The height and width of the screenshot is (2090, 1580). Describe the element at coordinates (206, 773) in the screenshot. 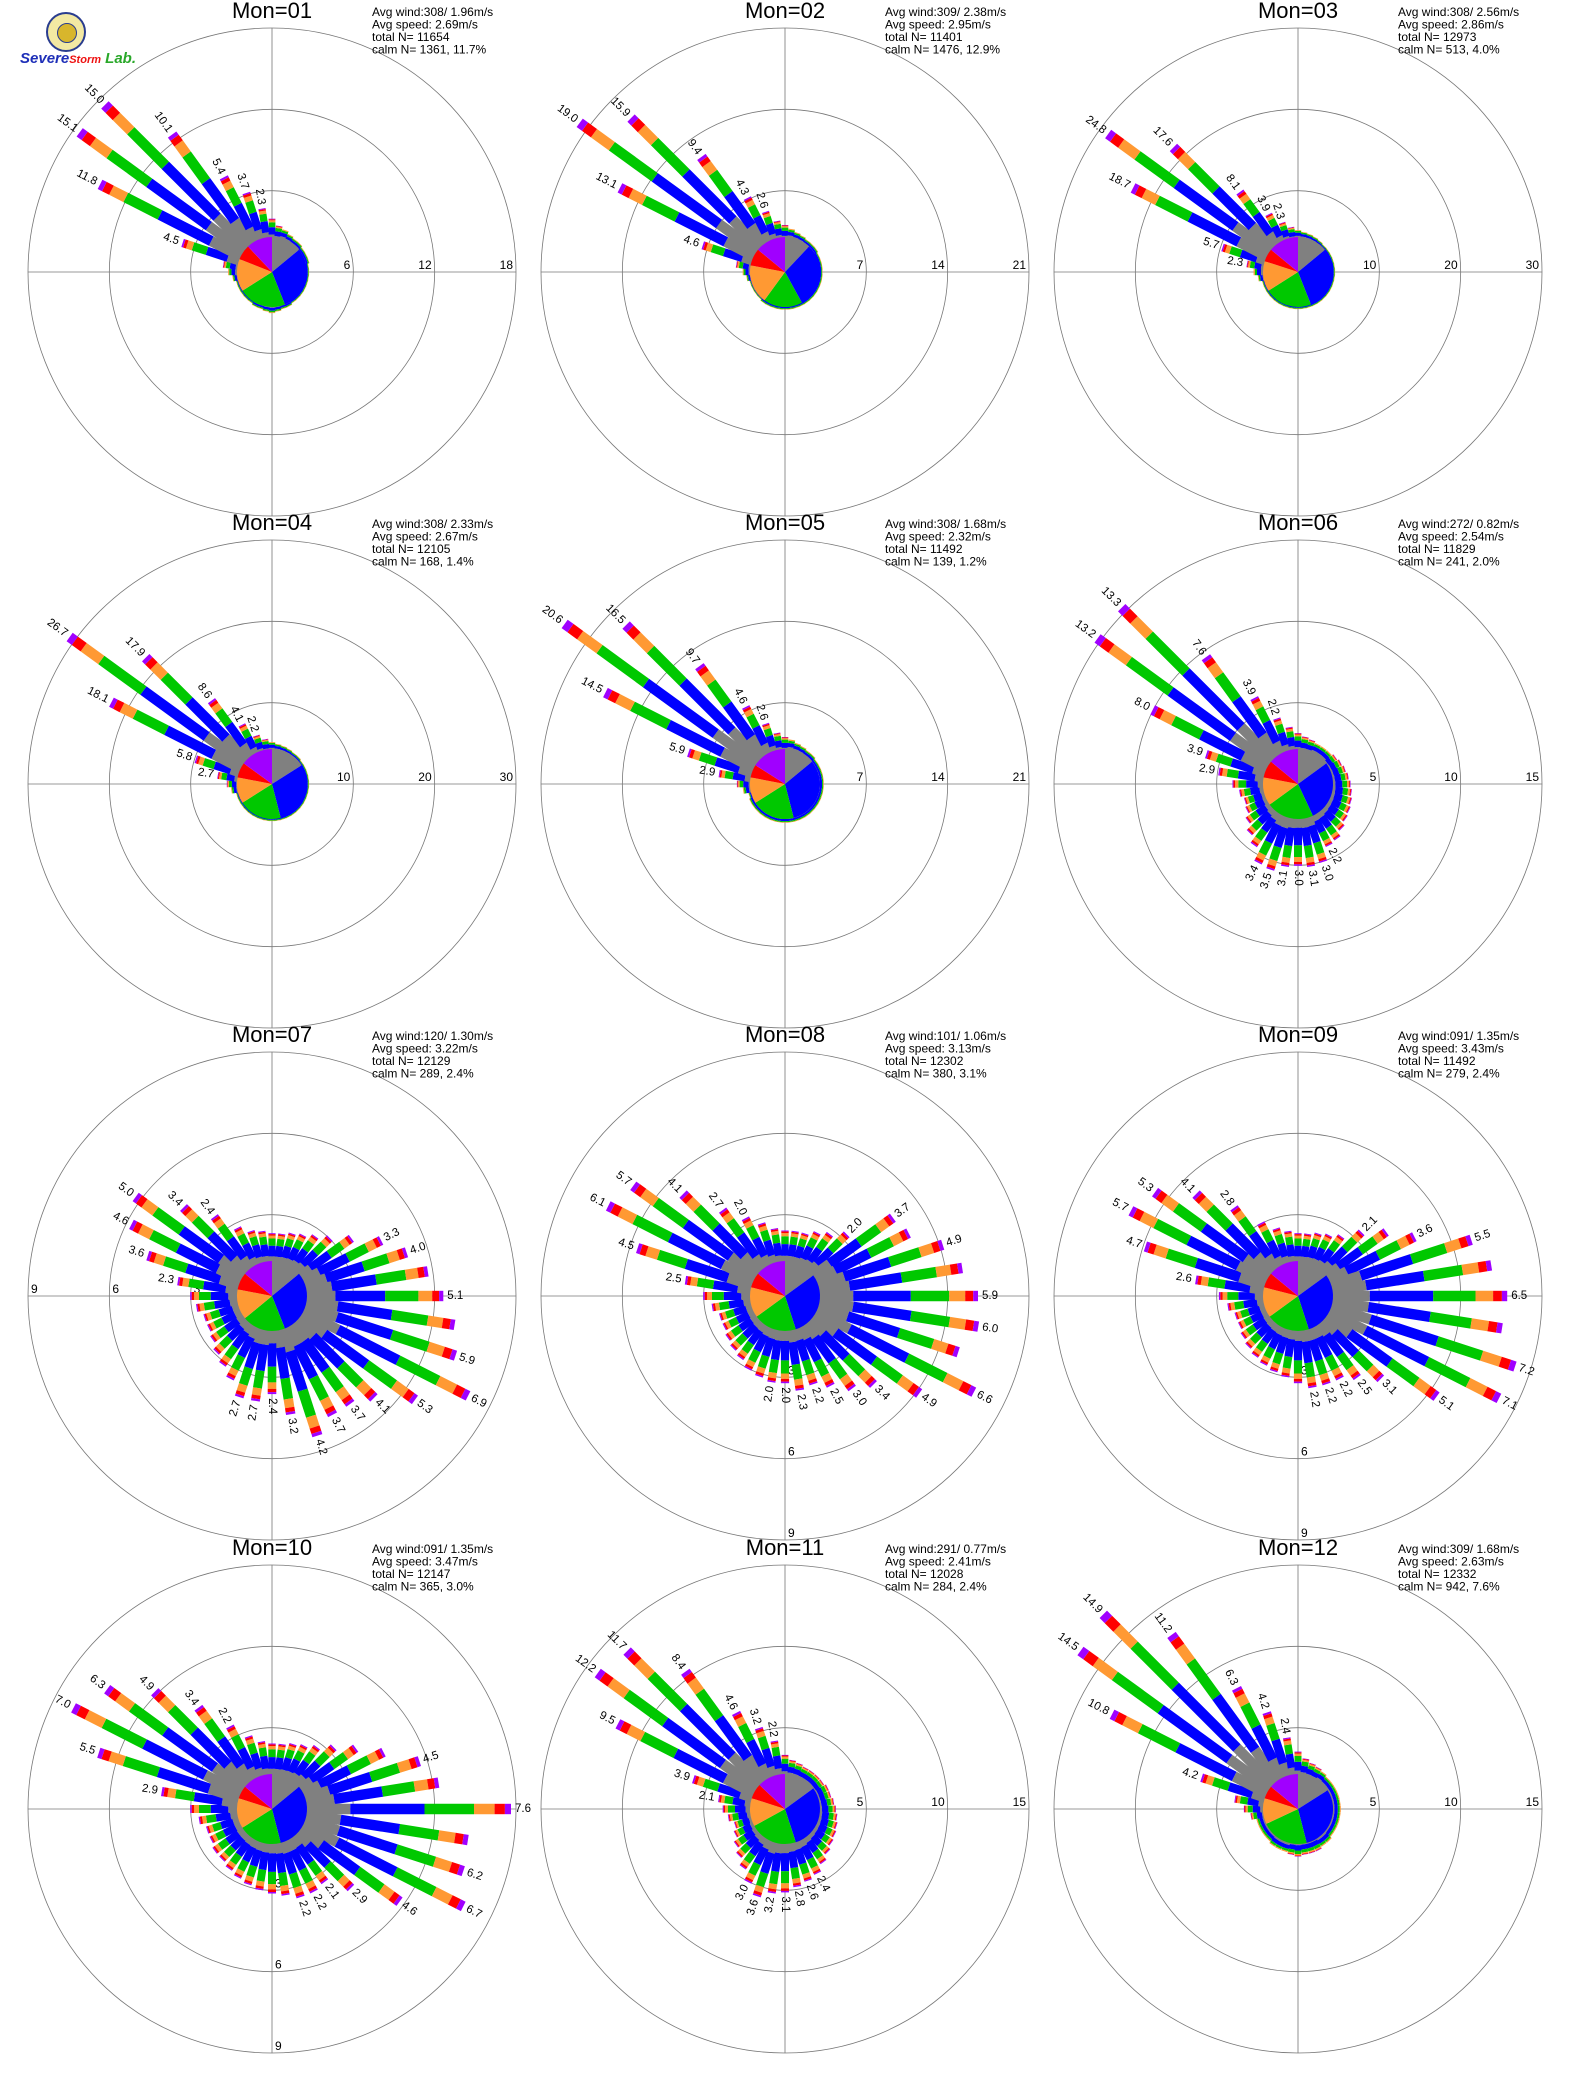

I see `petal-label: 2.7` at that location.